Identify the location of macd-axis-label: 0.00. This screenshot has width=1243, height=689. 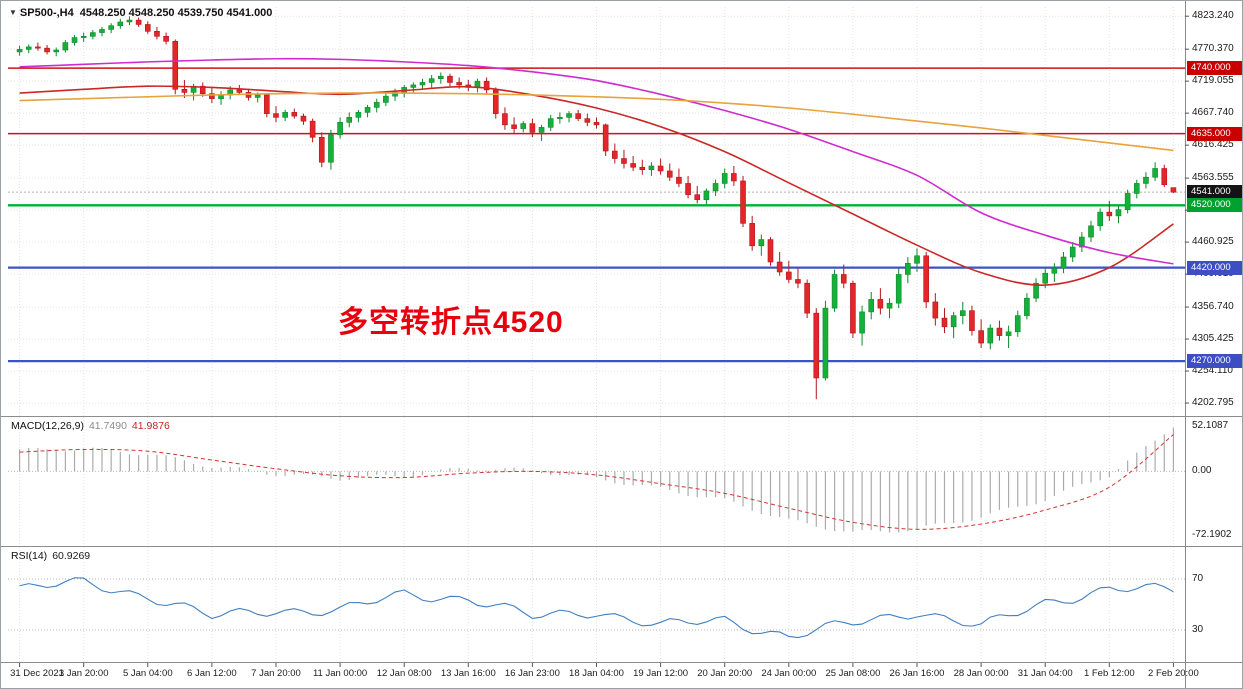
(1202, 471).